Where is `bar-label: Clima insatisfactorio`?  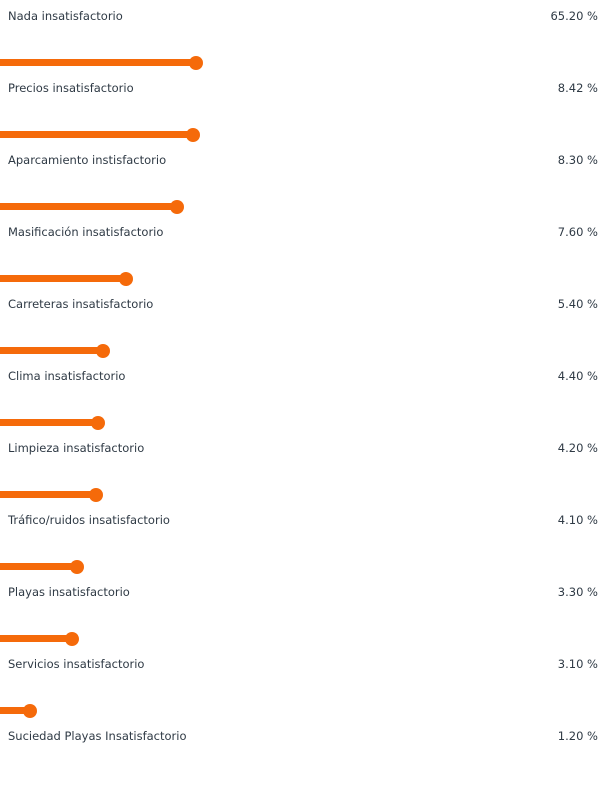 bar-label: Clima insatisfactorio is located at coordinates (67, 376).